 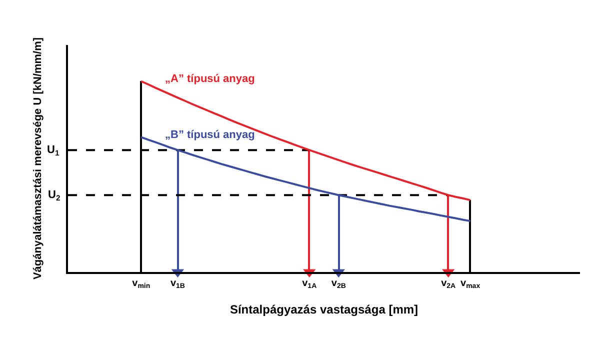 What do you see at coordinates (448, 284) in the screenshot?
I see `x-tick-label: v$_{2A}$` at bounding box center [448, 284].